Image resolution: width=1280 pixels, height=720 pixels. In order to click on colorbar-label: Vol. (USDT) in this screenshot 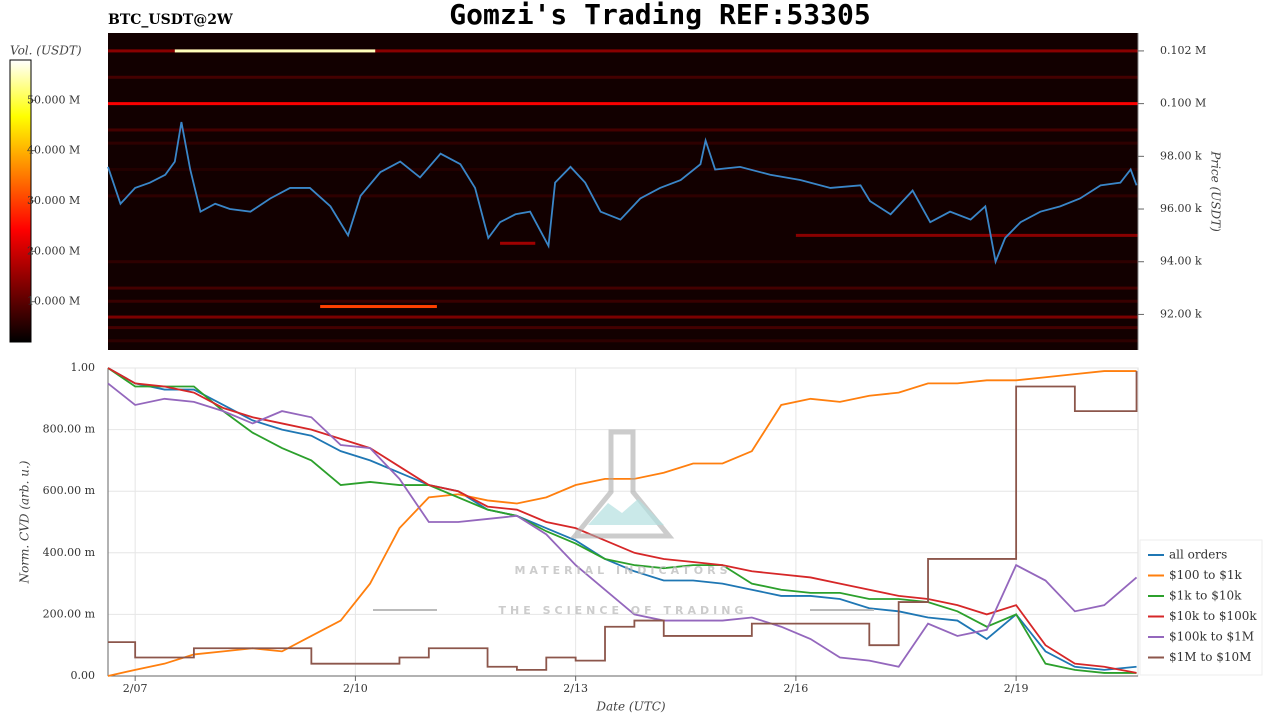, I will do `click(46, 51)`.